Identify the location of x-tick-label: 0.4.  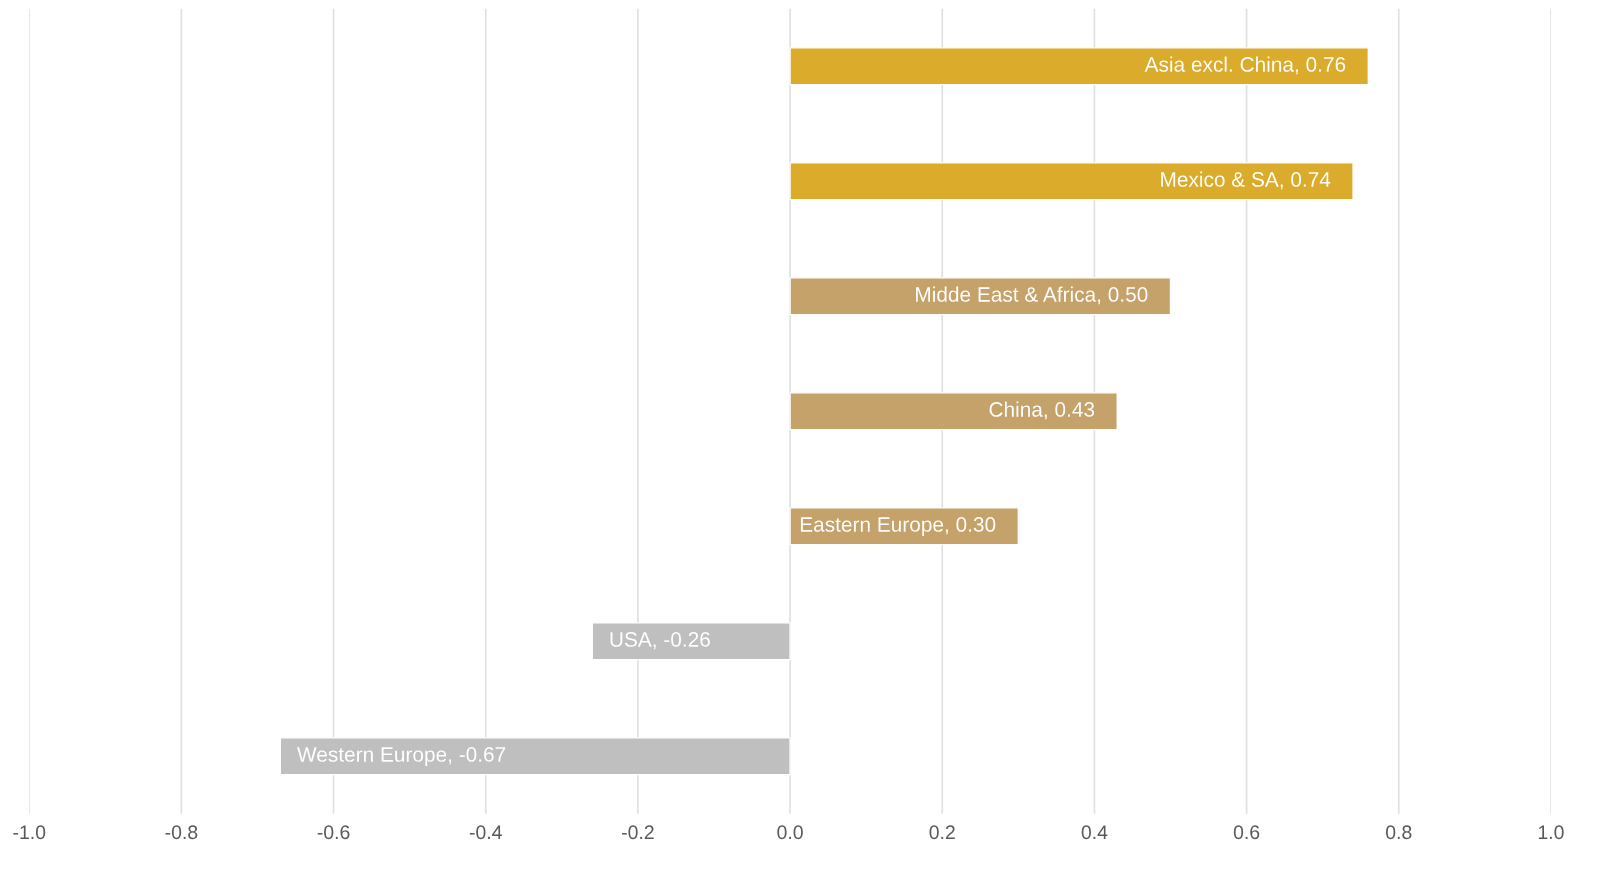
(1094, 832).